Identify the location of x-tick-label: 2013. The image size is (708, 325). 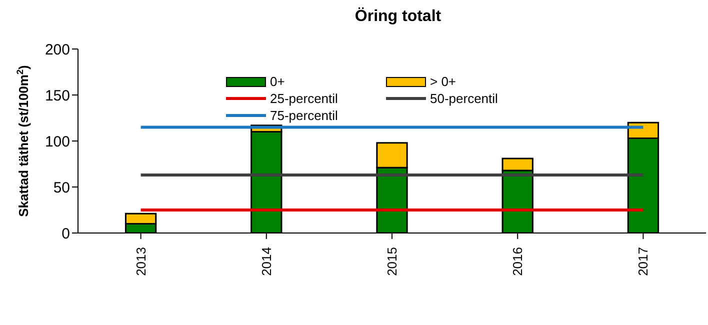
(140, 261).